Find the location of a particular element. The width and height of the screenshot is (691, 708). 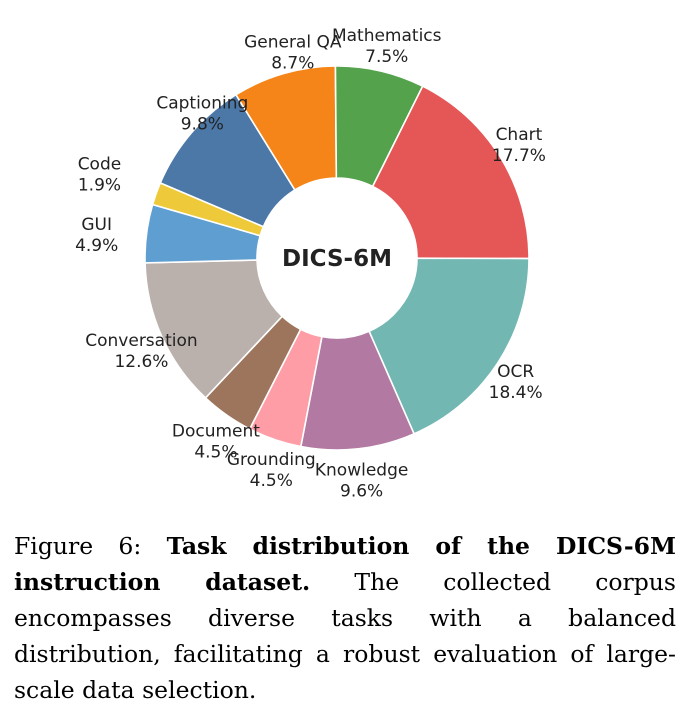

slice-pct-grounding: 4.5% is located at coordinates (271, 481).